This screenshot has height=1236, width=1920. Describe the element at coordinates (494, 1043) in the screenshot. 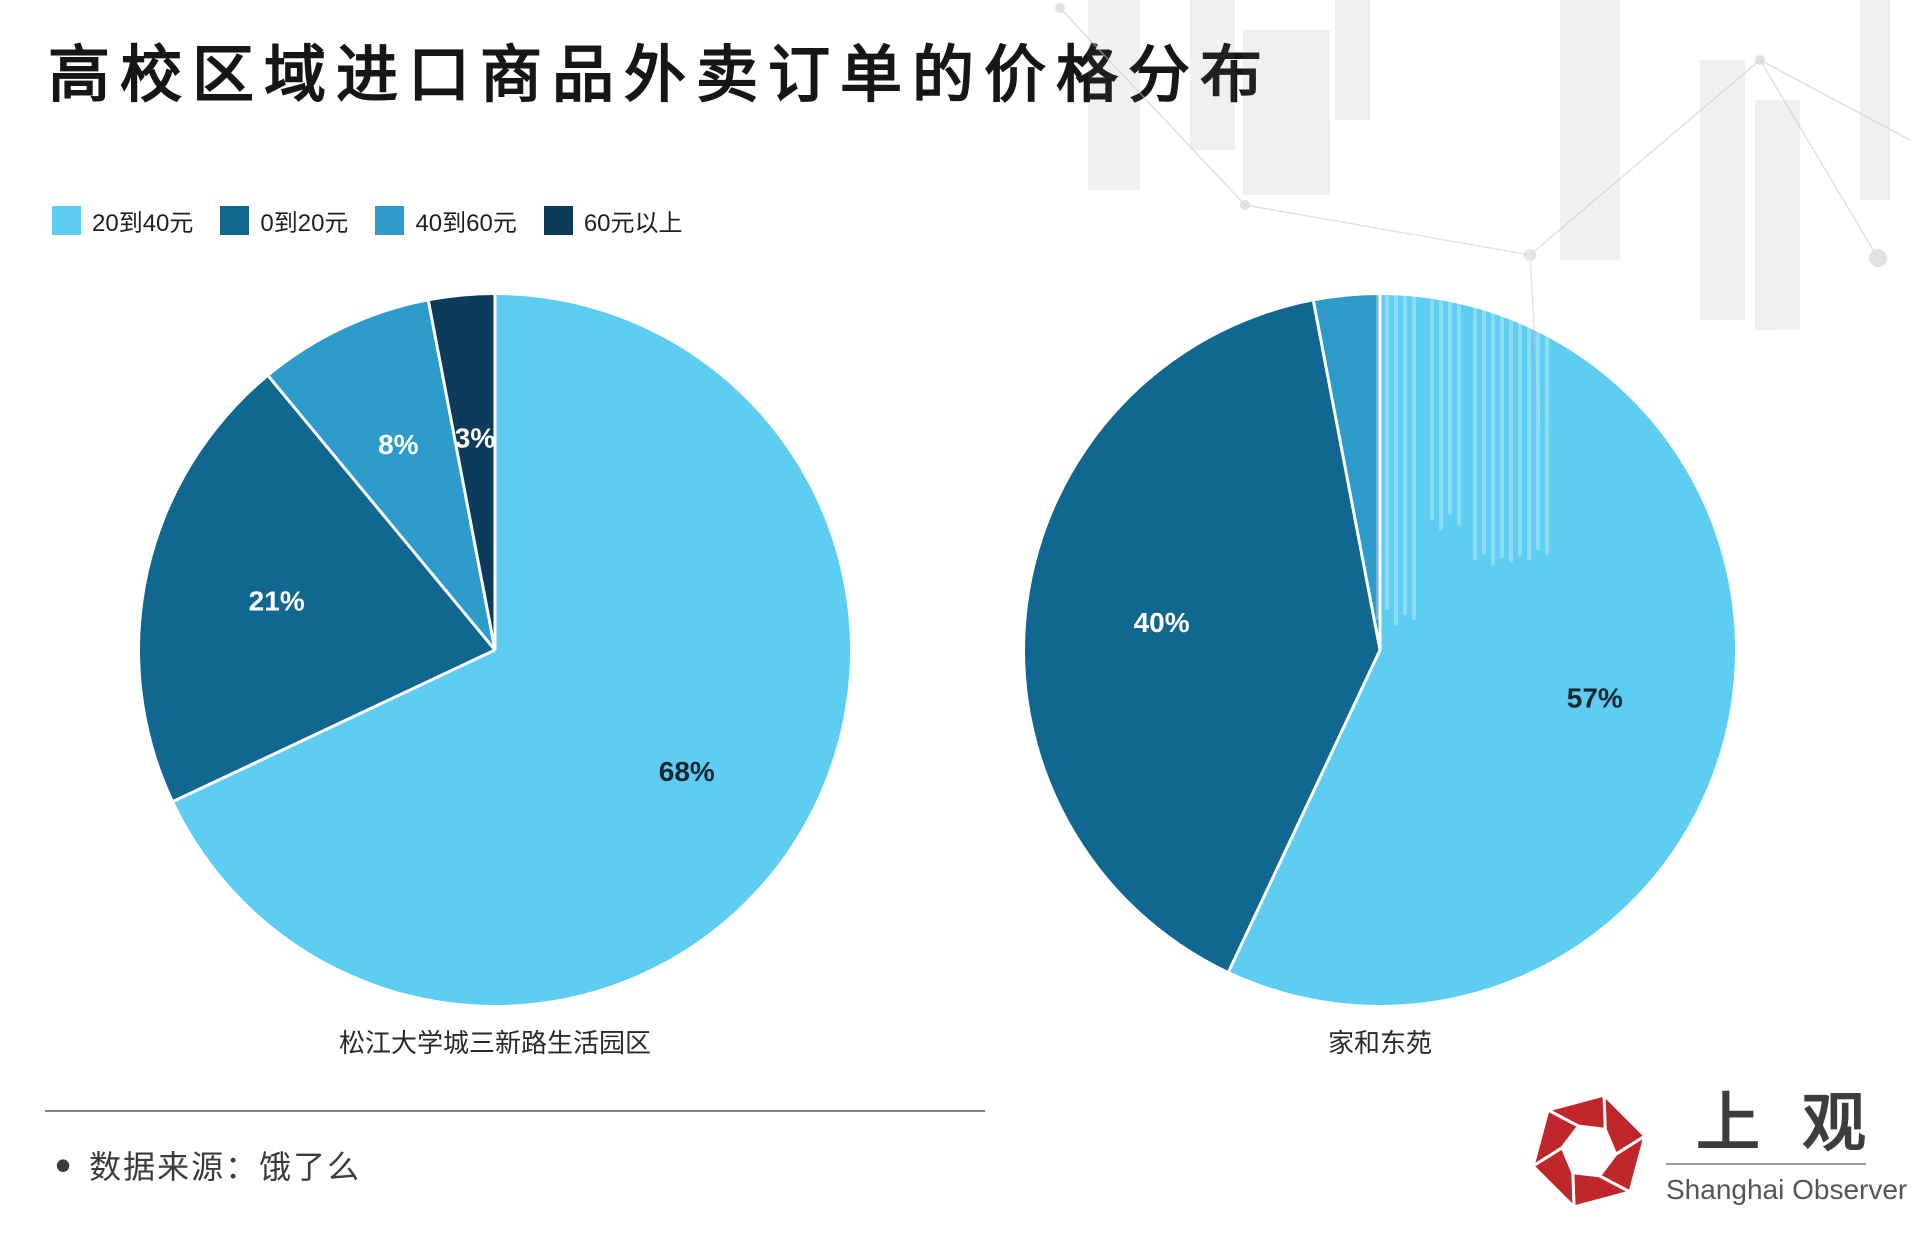

I see `pie-caption-left: 松江大学城三新路生活园区` at that location.